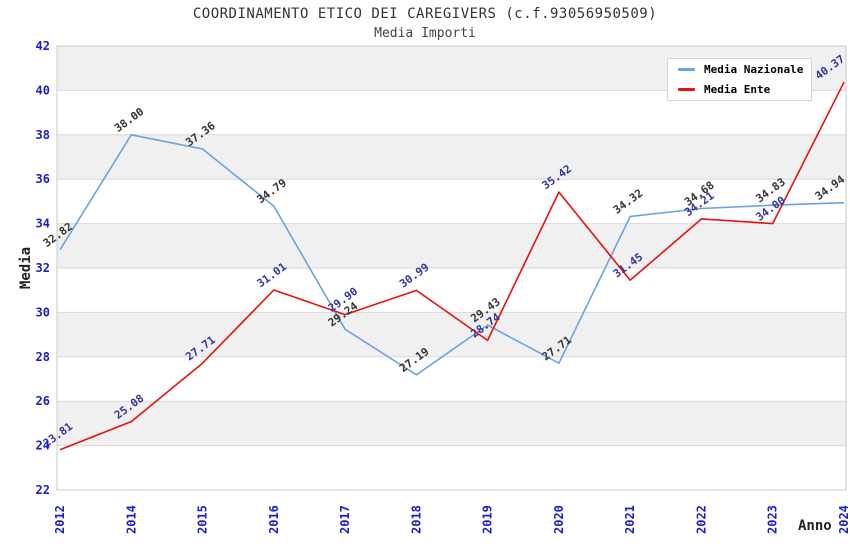 This screenshot has height=550, width=850. I want to click on y-tick-label: 36, so click(43, 179).